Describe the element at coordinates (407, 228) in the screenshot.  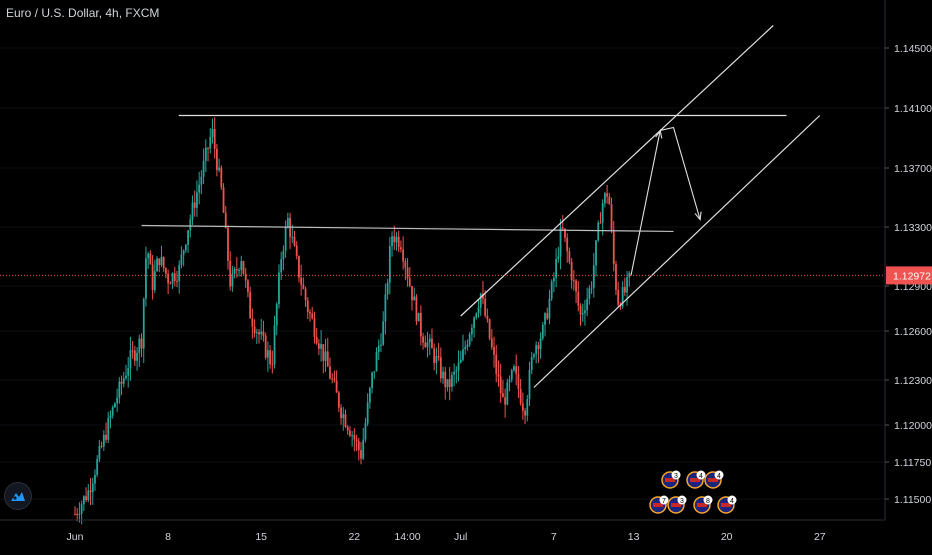
I see `horizontal-level-line` at that location.